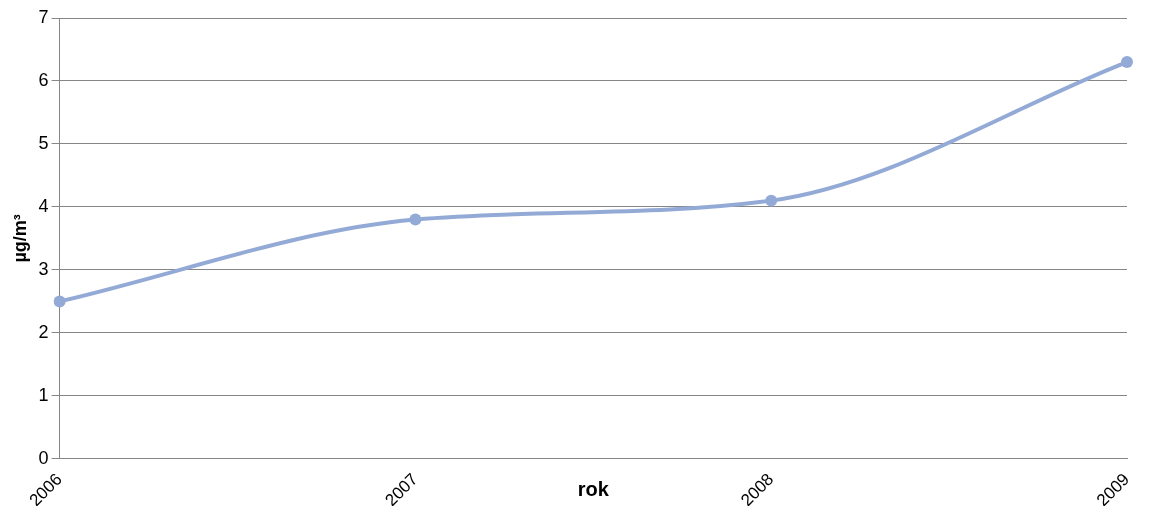 This screenshot has height=506, width=1172. What do you see at coordinates (19, 238) in the screenshot?
I see `y-axis-title: µg/m³` at bounding box center [19, 238].